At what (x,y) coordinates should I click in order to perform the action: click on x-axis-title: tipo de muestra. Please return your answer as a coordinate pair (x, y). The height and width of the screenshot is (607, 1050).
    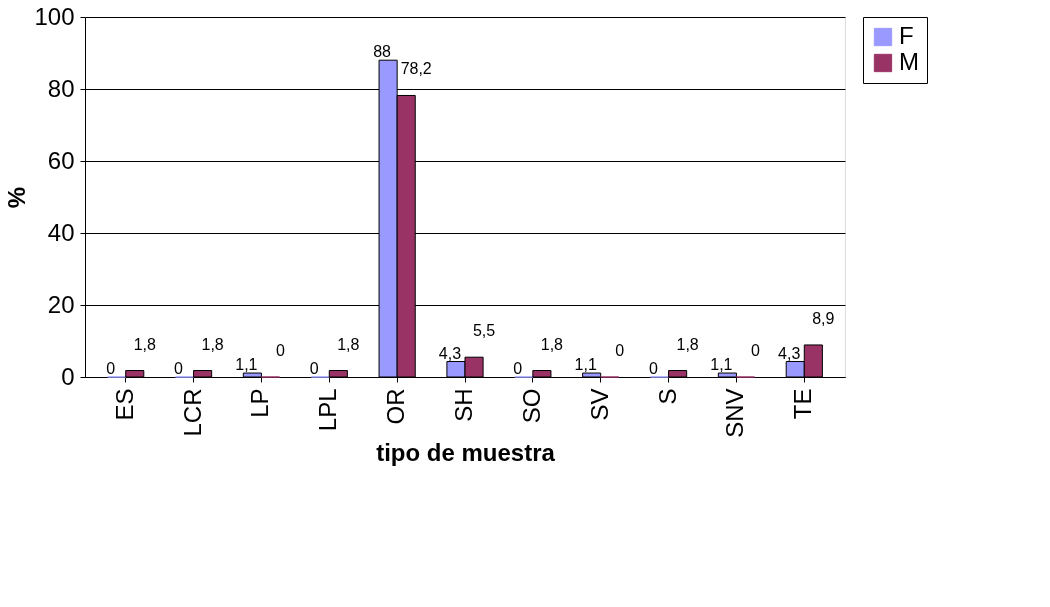
    Looking at the image, I should click on (466, 452).